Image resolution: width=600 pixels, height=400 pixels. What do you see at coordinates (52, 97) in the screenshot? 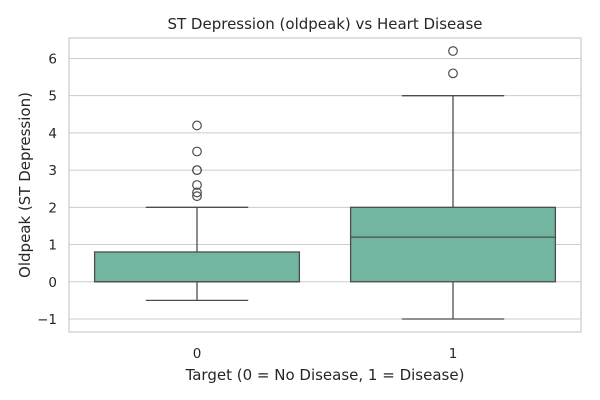
I see `y-tick-label: 5` at bounding box center [52, 97].